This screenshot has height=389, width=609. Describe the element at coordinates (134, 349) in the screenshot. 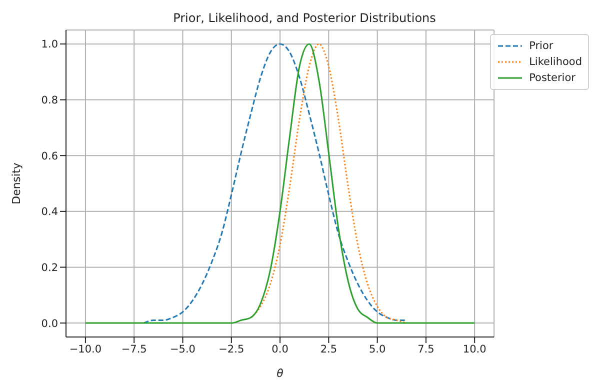

I see `x-tick-label: −7.5` at that location.